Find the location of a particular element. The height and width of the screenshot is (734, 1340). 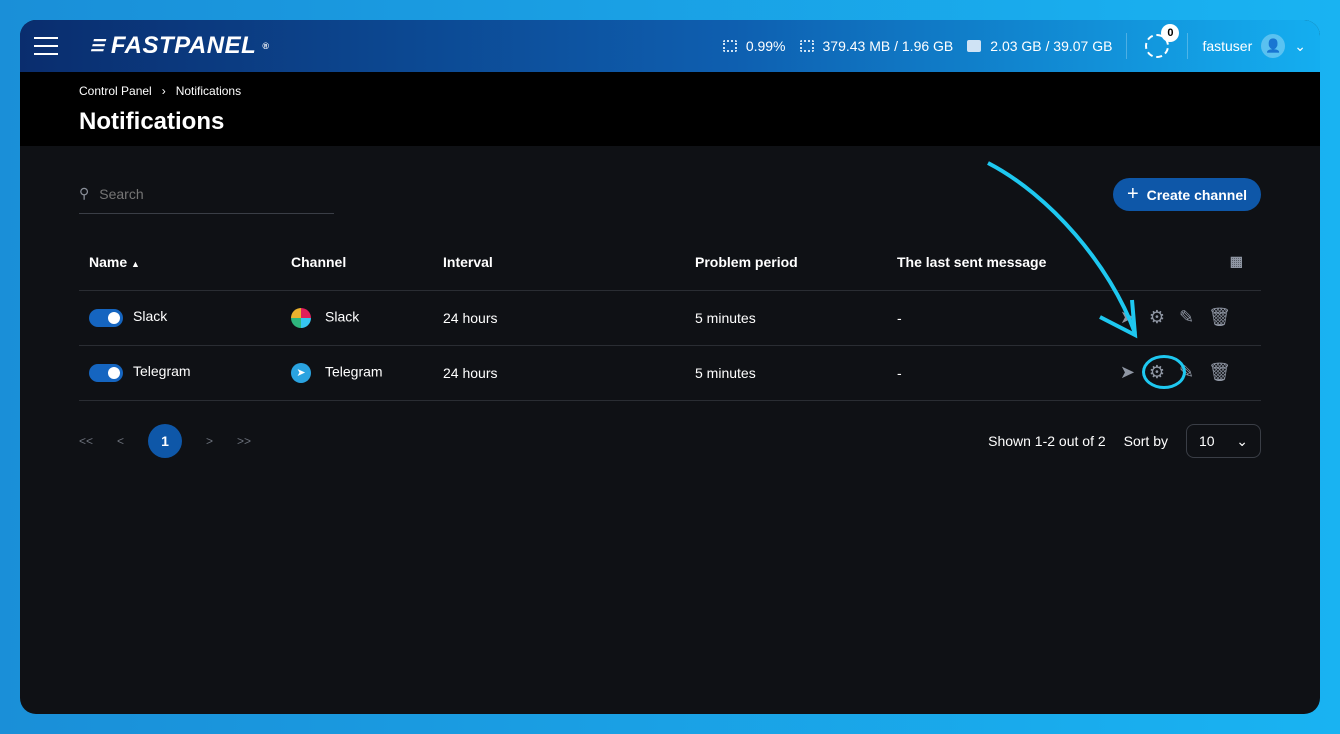

col-name: Name ▲ is located at coordinates (180, 262).